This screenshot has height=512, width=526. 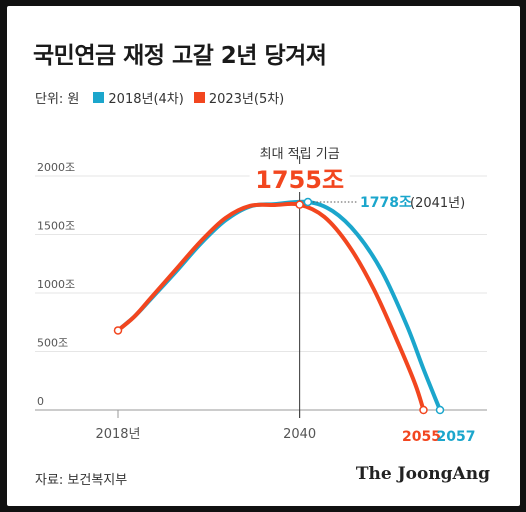 What do you see at coordinates (299, 434) in the screenshot?
I see `x-tick-label: 2040` at bounding box center [299, 434].